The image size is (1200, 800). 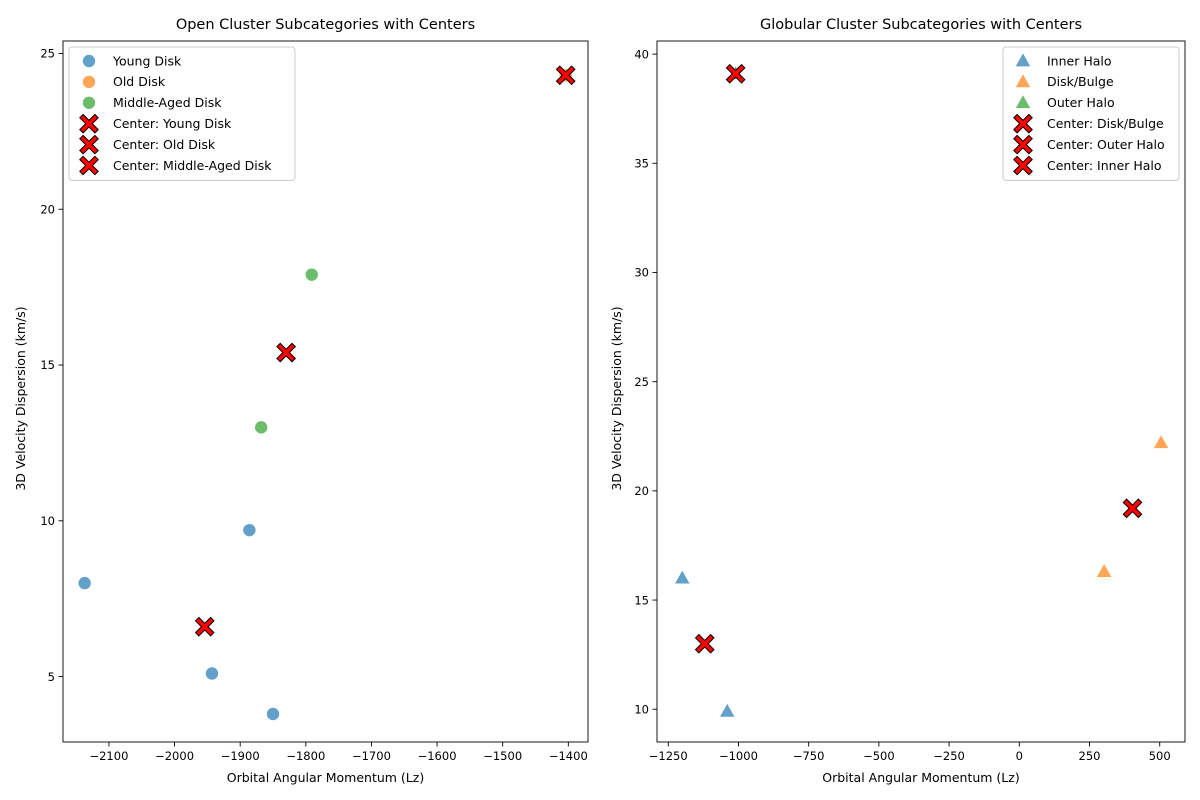 What do you see at coordinates (167, 102) in the screenshot?
I see `legend-label: Middle-Aged Disk` at bounding box center [167, 102].